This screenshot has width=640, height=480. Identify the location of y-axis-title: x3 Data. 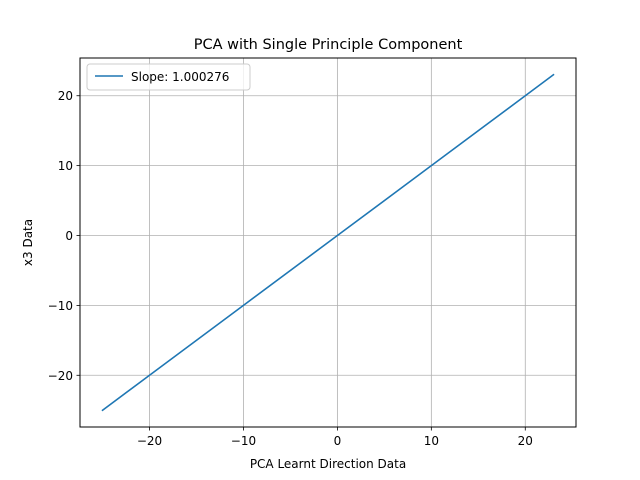
(28, 242).